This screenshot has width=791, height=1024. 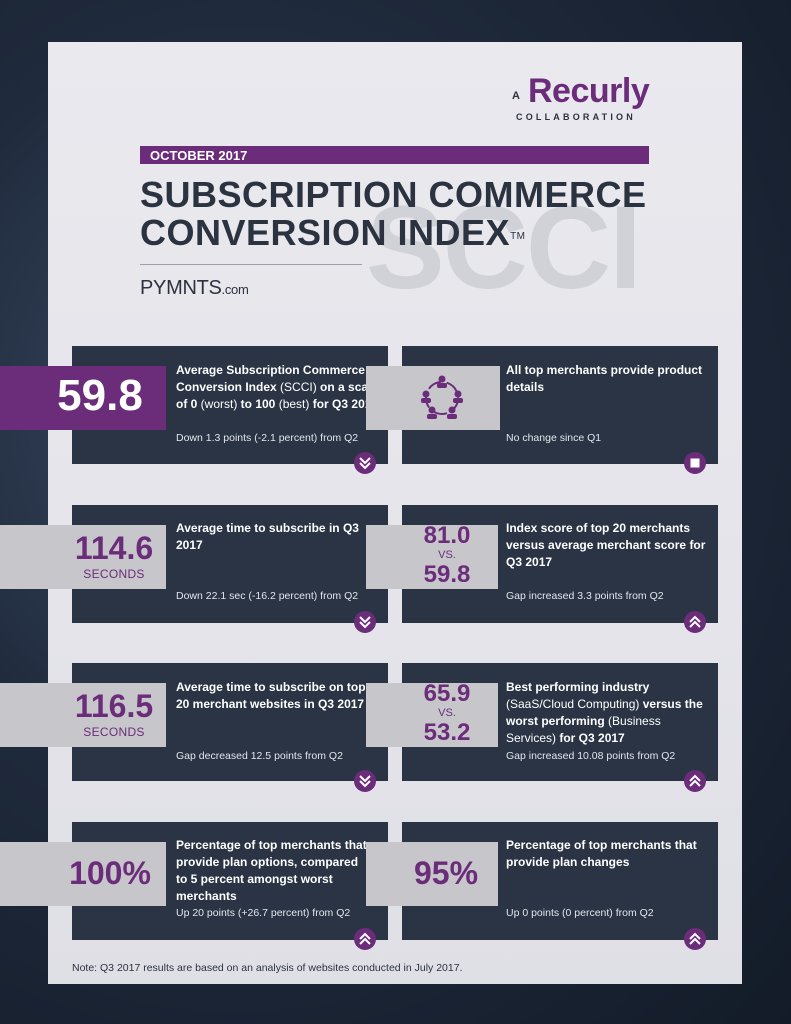 I want to click on stat-change: Gap increased 3.3 points from Q2, so click(x=585, y=596).